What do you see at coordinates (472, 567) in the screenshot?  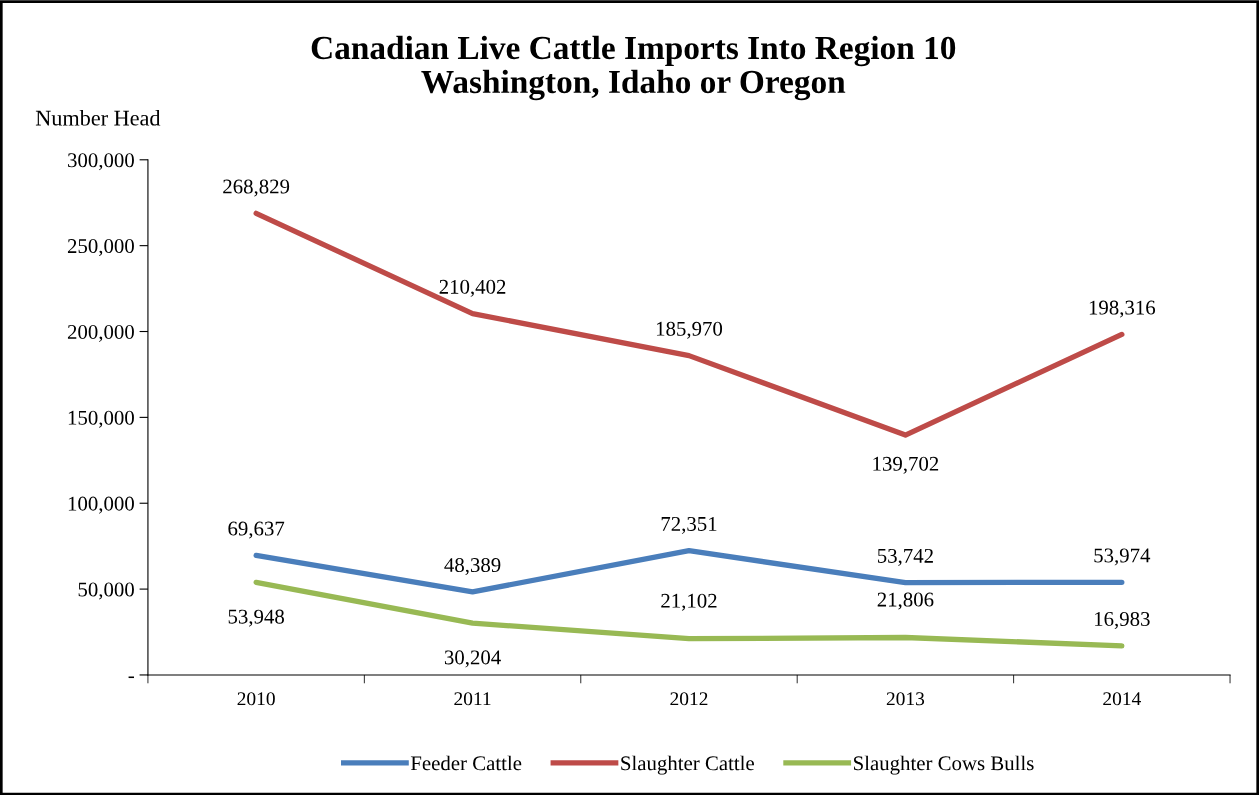 I see `data-label: 48,389` at bounding box center [472, 567].